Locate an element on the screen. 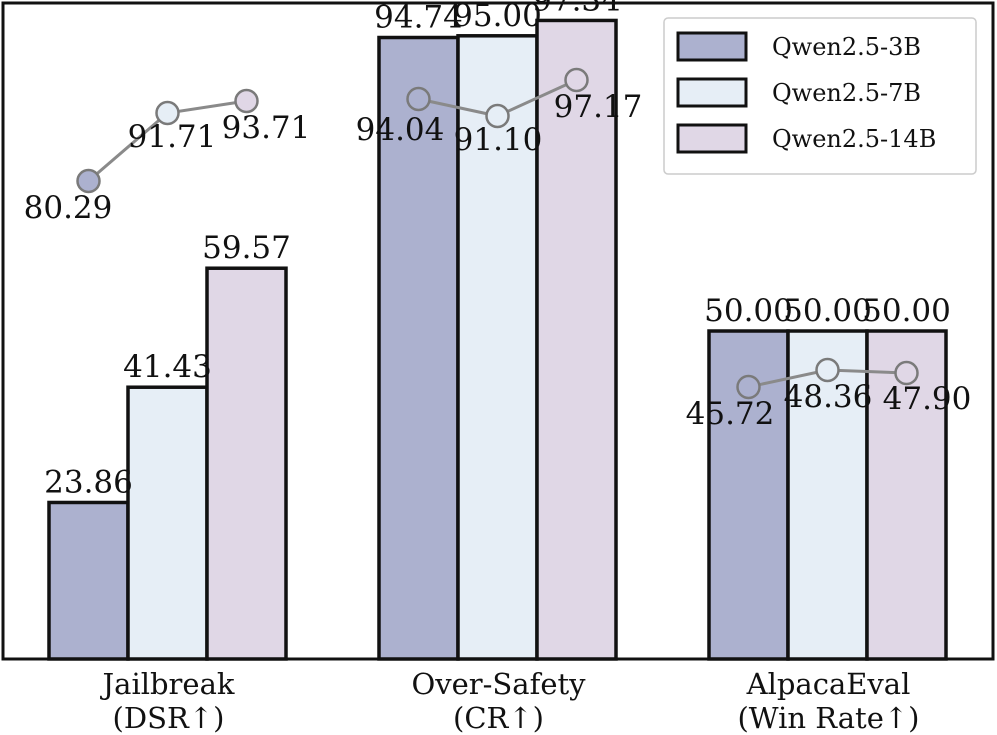 The height and width of the screenshot is (735, 997). legend-label: Qwen2.5-7B is located at coordinates (846, 93).